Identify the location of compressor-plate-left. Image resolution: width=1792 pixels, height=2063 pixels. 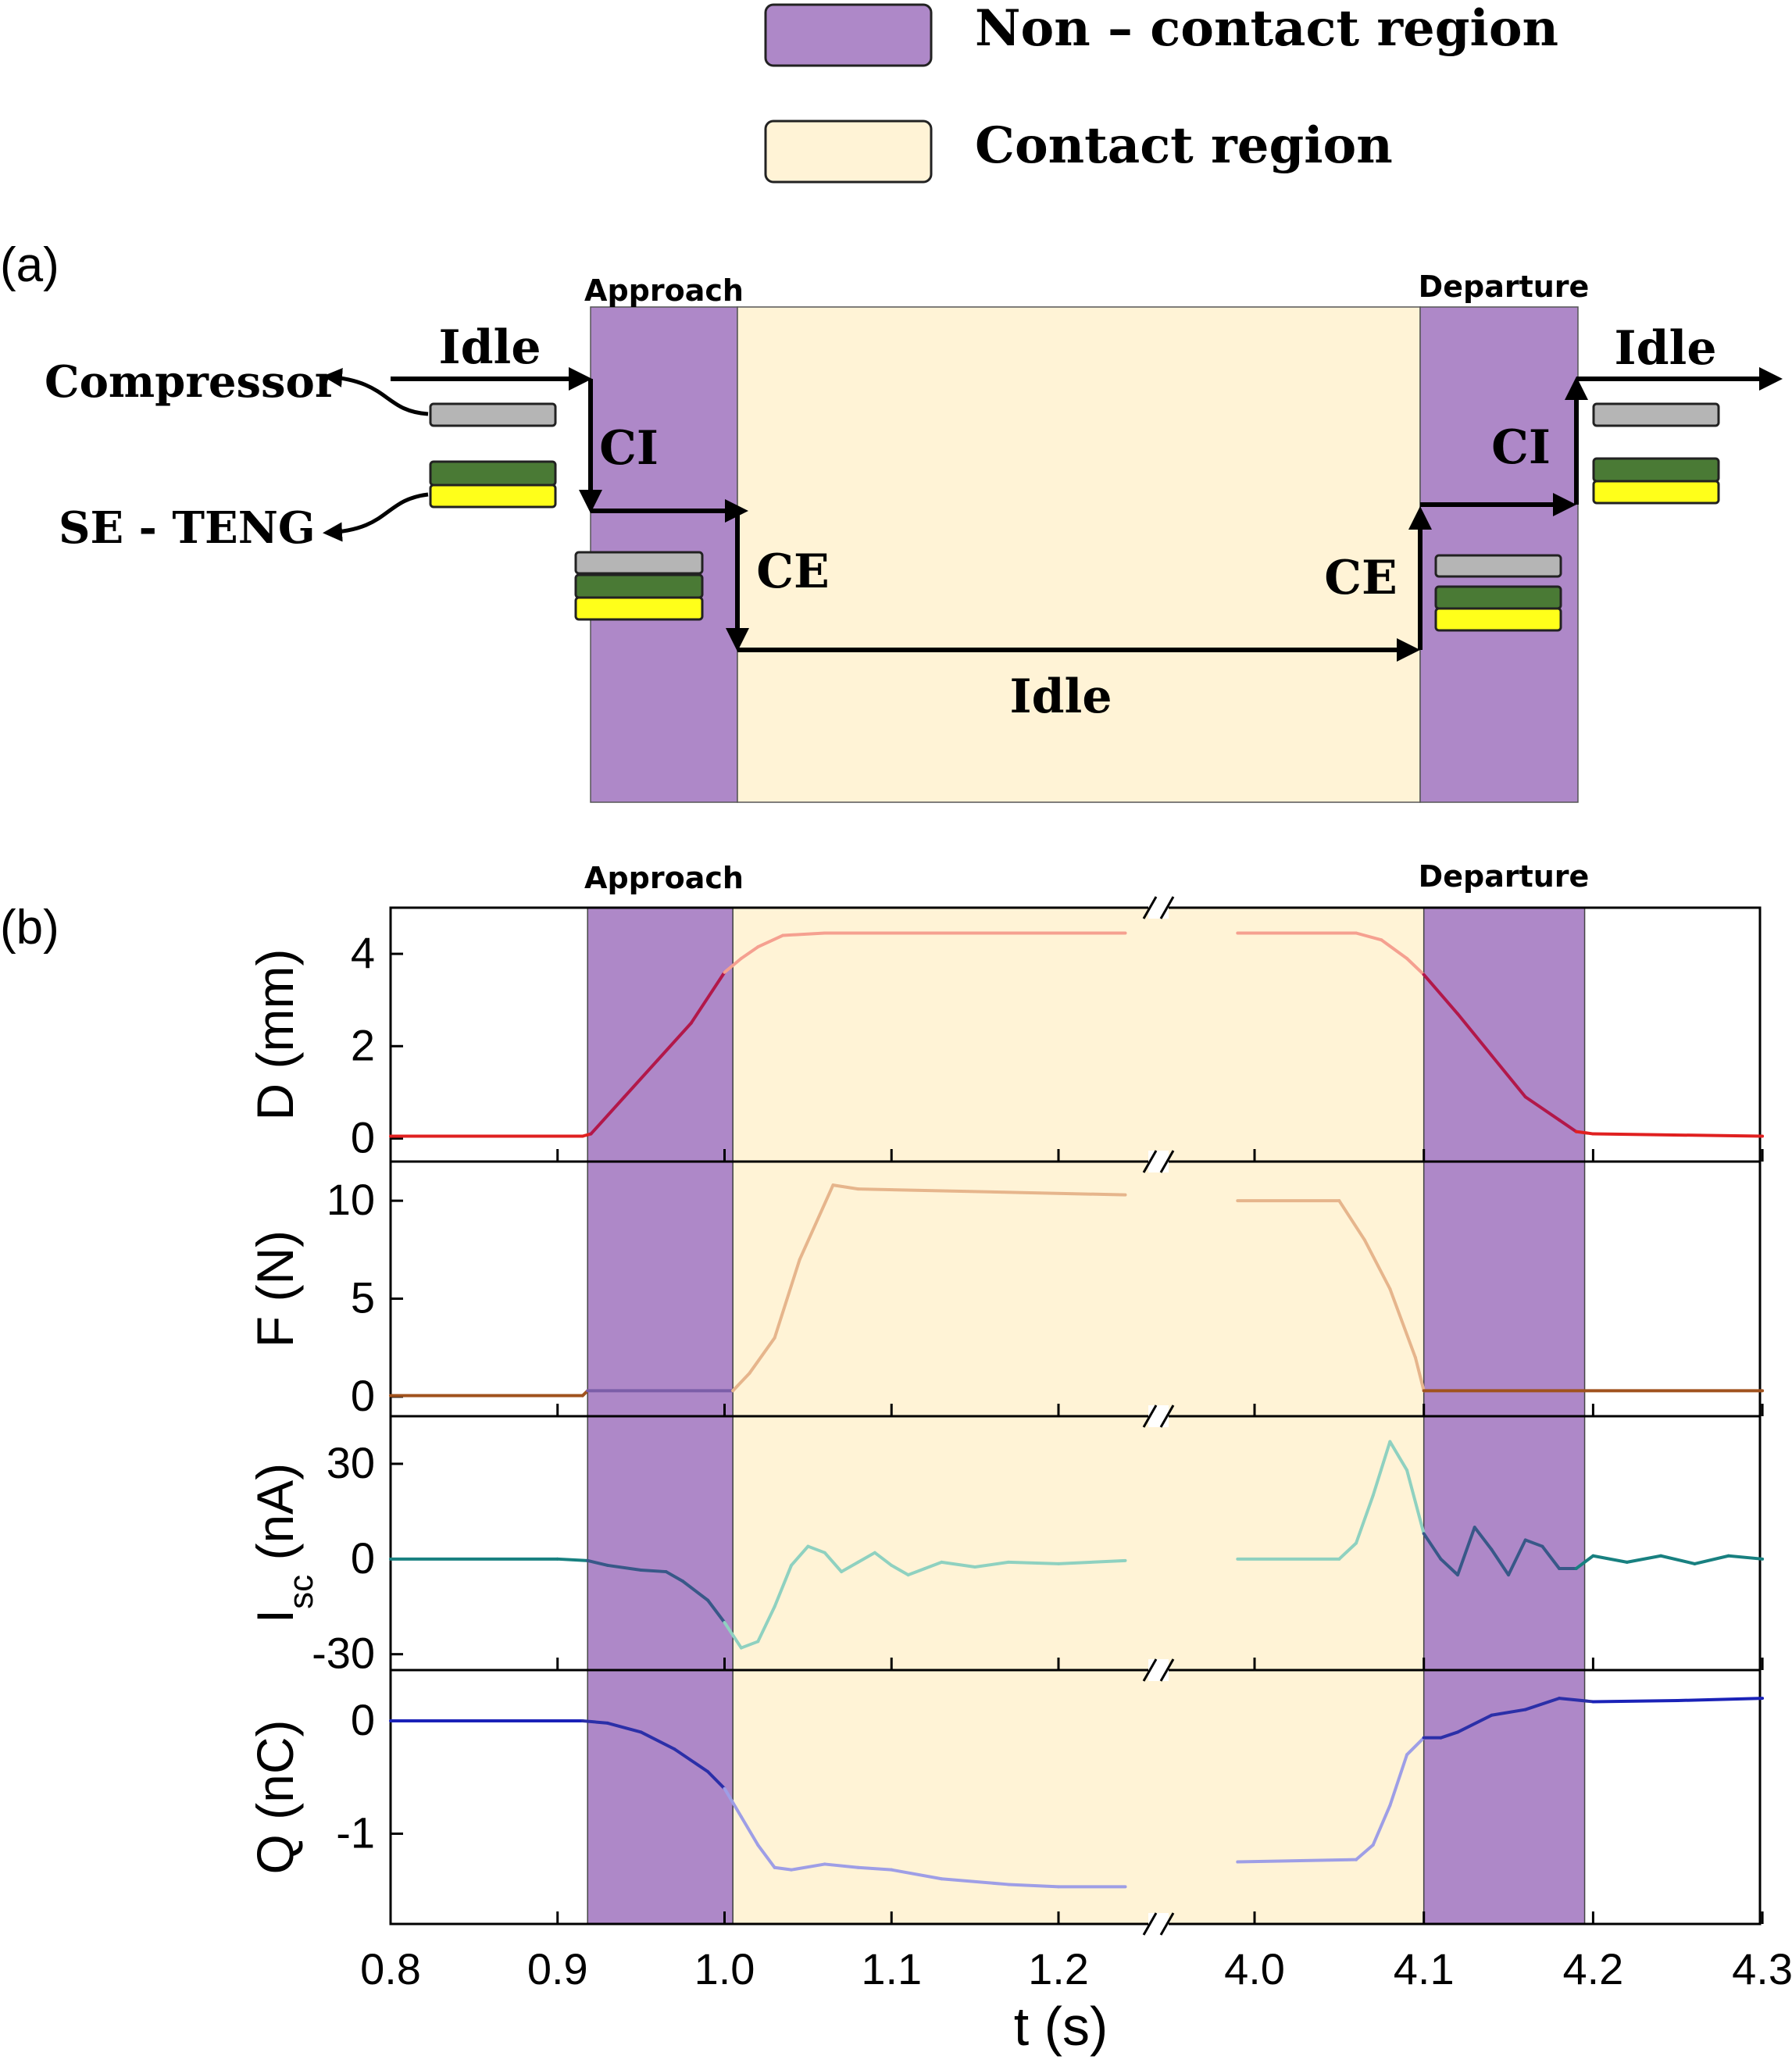
(493, 414).